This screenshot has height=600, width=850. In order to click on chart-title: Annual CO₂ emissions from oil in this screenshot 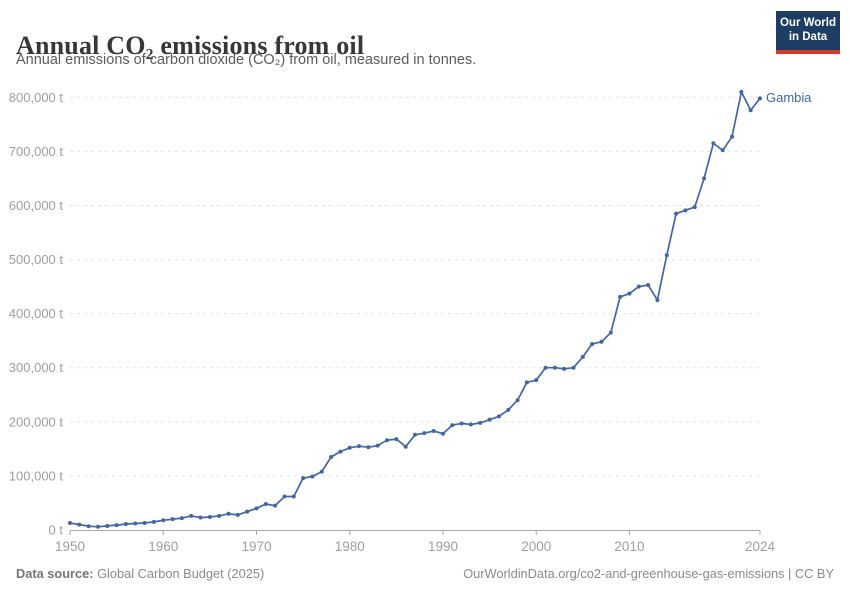, I will do `click(190, 46)`.